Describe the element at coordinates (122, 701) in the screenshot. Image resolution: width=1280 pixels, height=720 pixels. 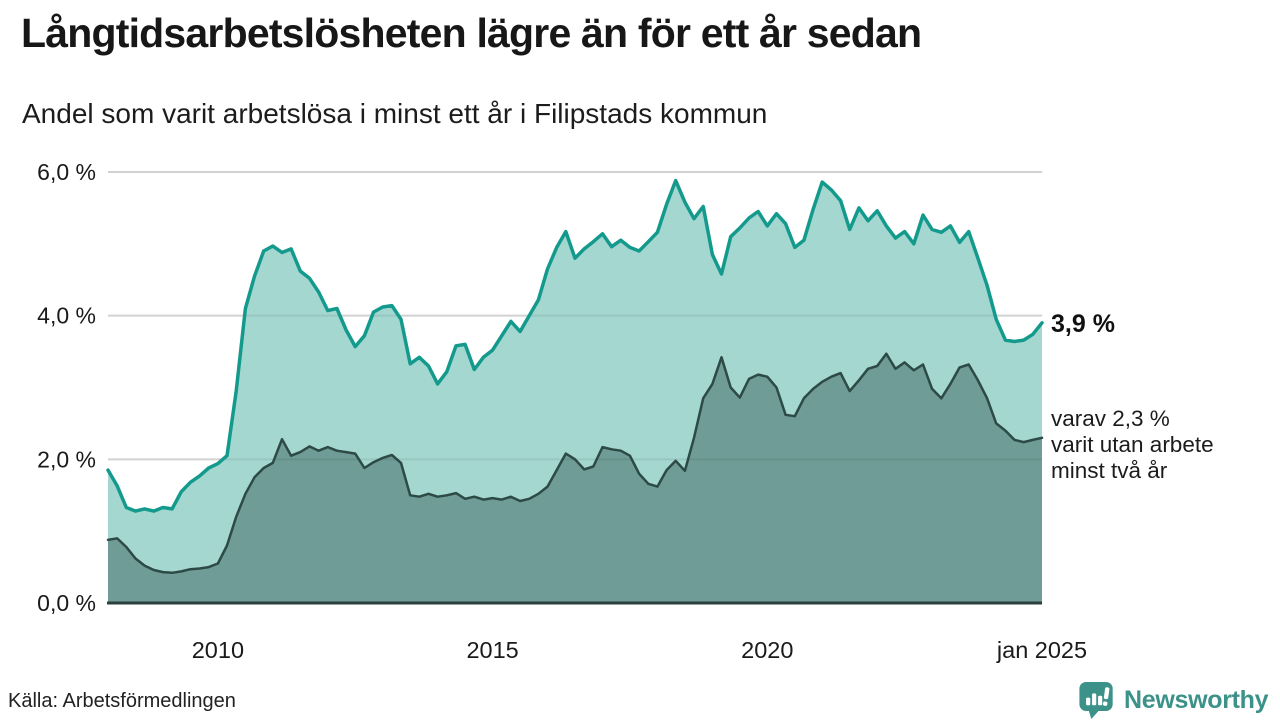
I see `source-note: Källa: Arbetsförmedlingen` at that location.